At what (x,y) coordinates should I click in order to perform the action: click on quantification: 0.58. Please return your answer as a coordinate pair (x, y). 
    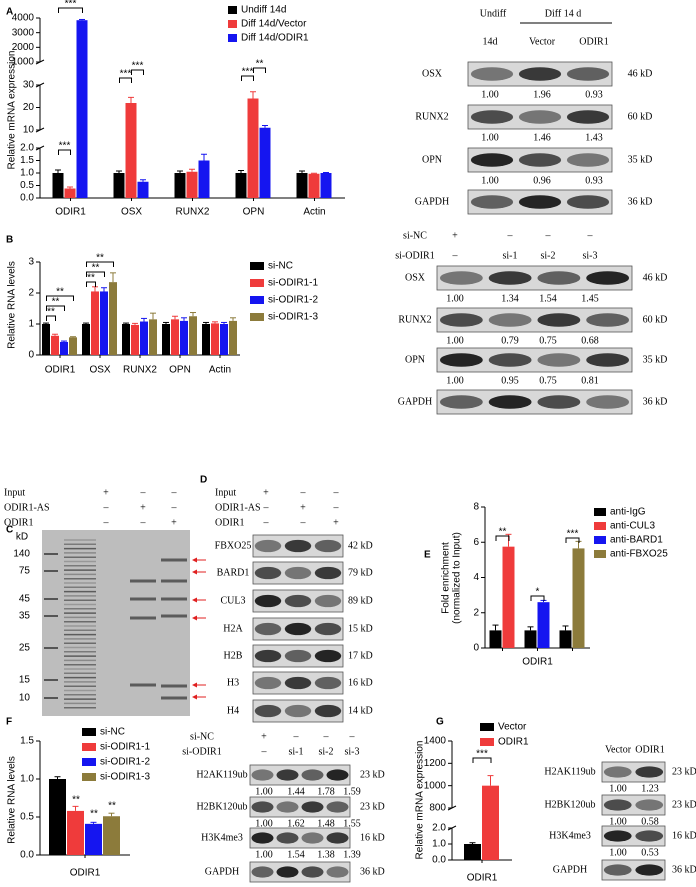
    Looking at the image, I should click on (650, 821).